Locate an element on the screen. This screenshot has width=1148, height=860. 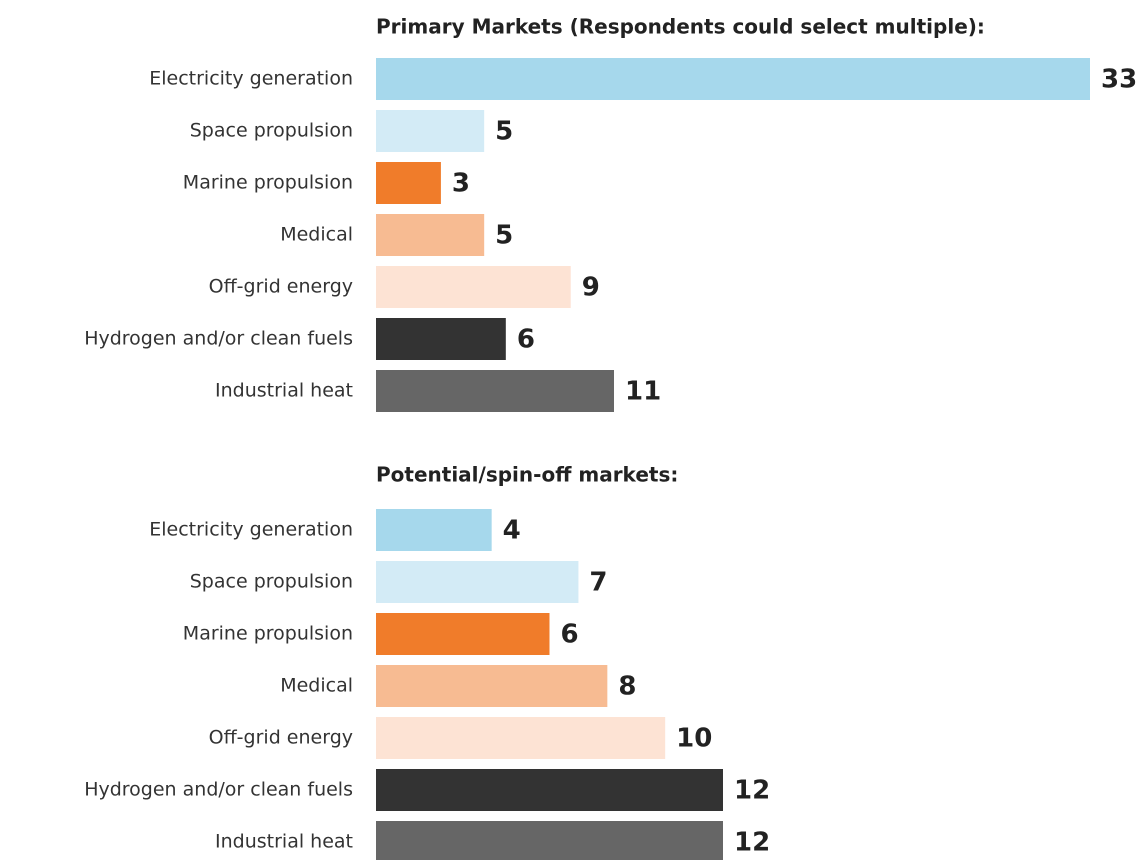
value-label: 11 is located at coordinates (643, 392).